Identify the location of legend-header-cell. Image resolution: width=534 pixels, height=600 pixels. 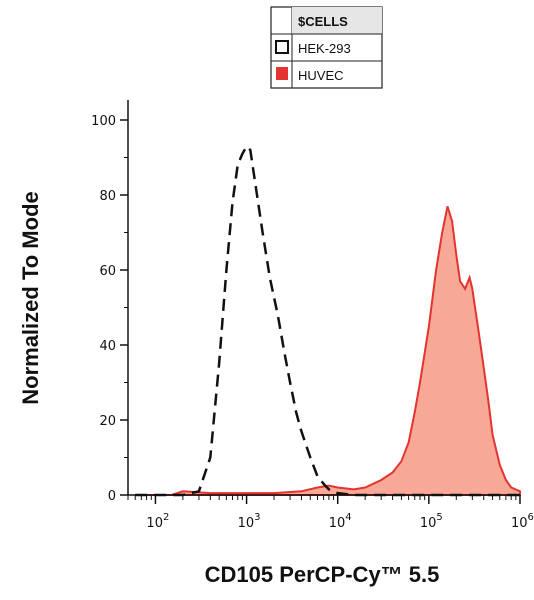
(337, 20).